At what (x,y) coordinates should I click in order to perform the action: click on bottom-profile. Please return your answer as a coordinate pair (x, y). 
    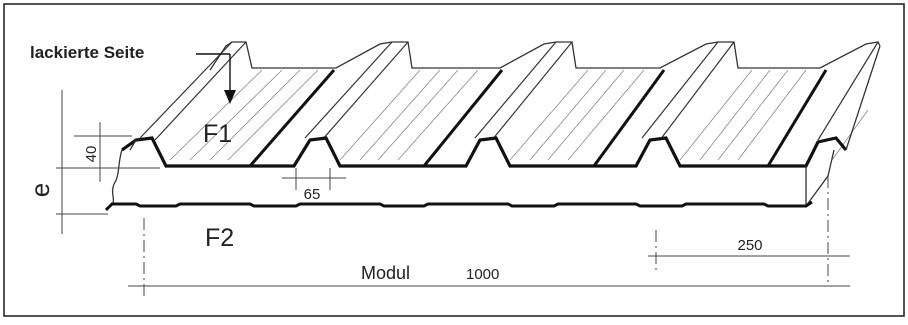
    Looking at the image, I should click on (458, 206).